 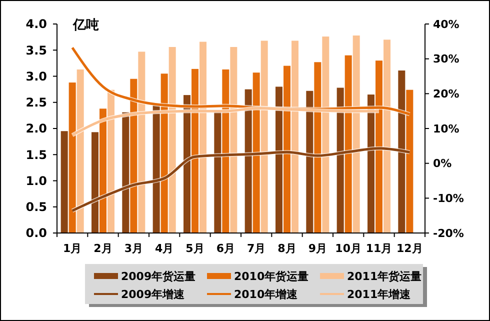 I want to click on y-tick-label: 4.0, so click(x=36, y=24).